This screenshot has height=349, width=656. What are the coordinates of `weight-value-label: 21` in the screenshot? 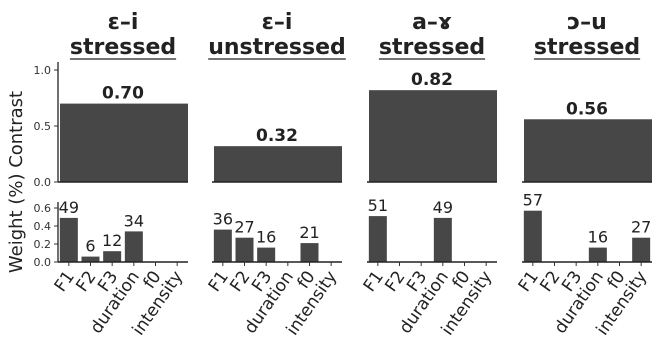 It's located at (309, 232).